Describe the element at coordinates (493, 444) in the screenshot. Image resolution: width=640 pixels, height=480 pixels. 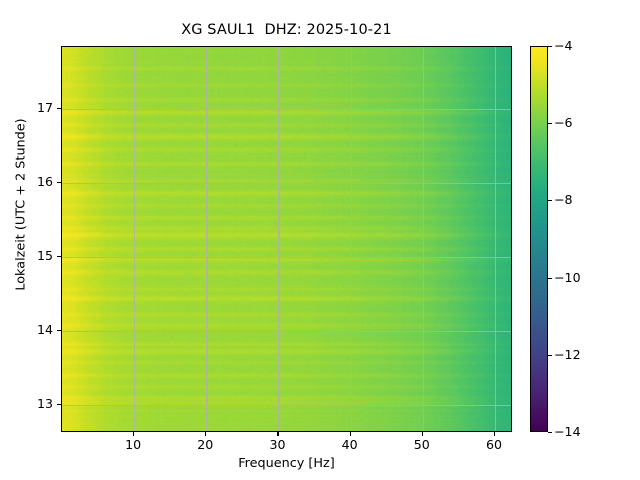
I see `x-tick-label: 60` at that location.